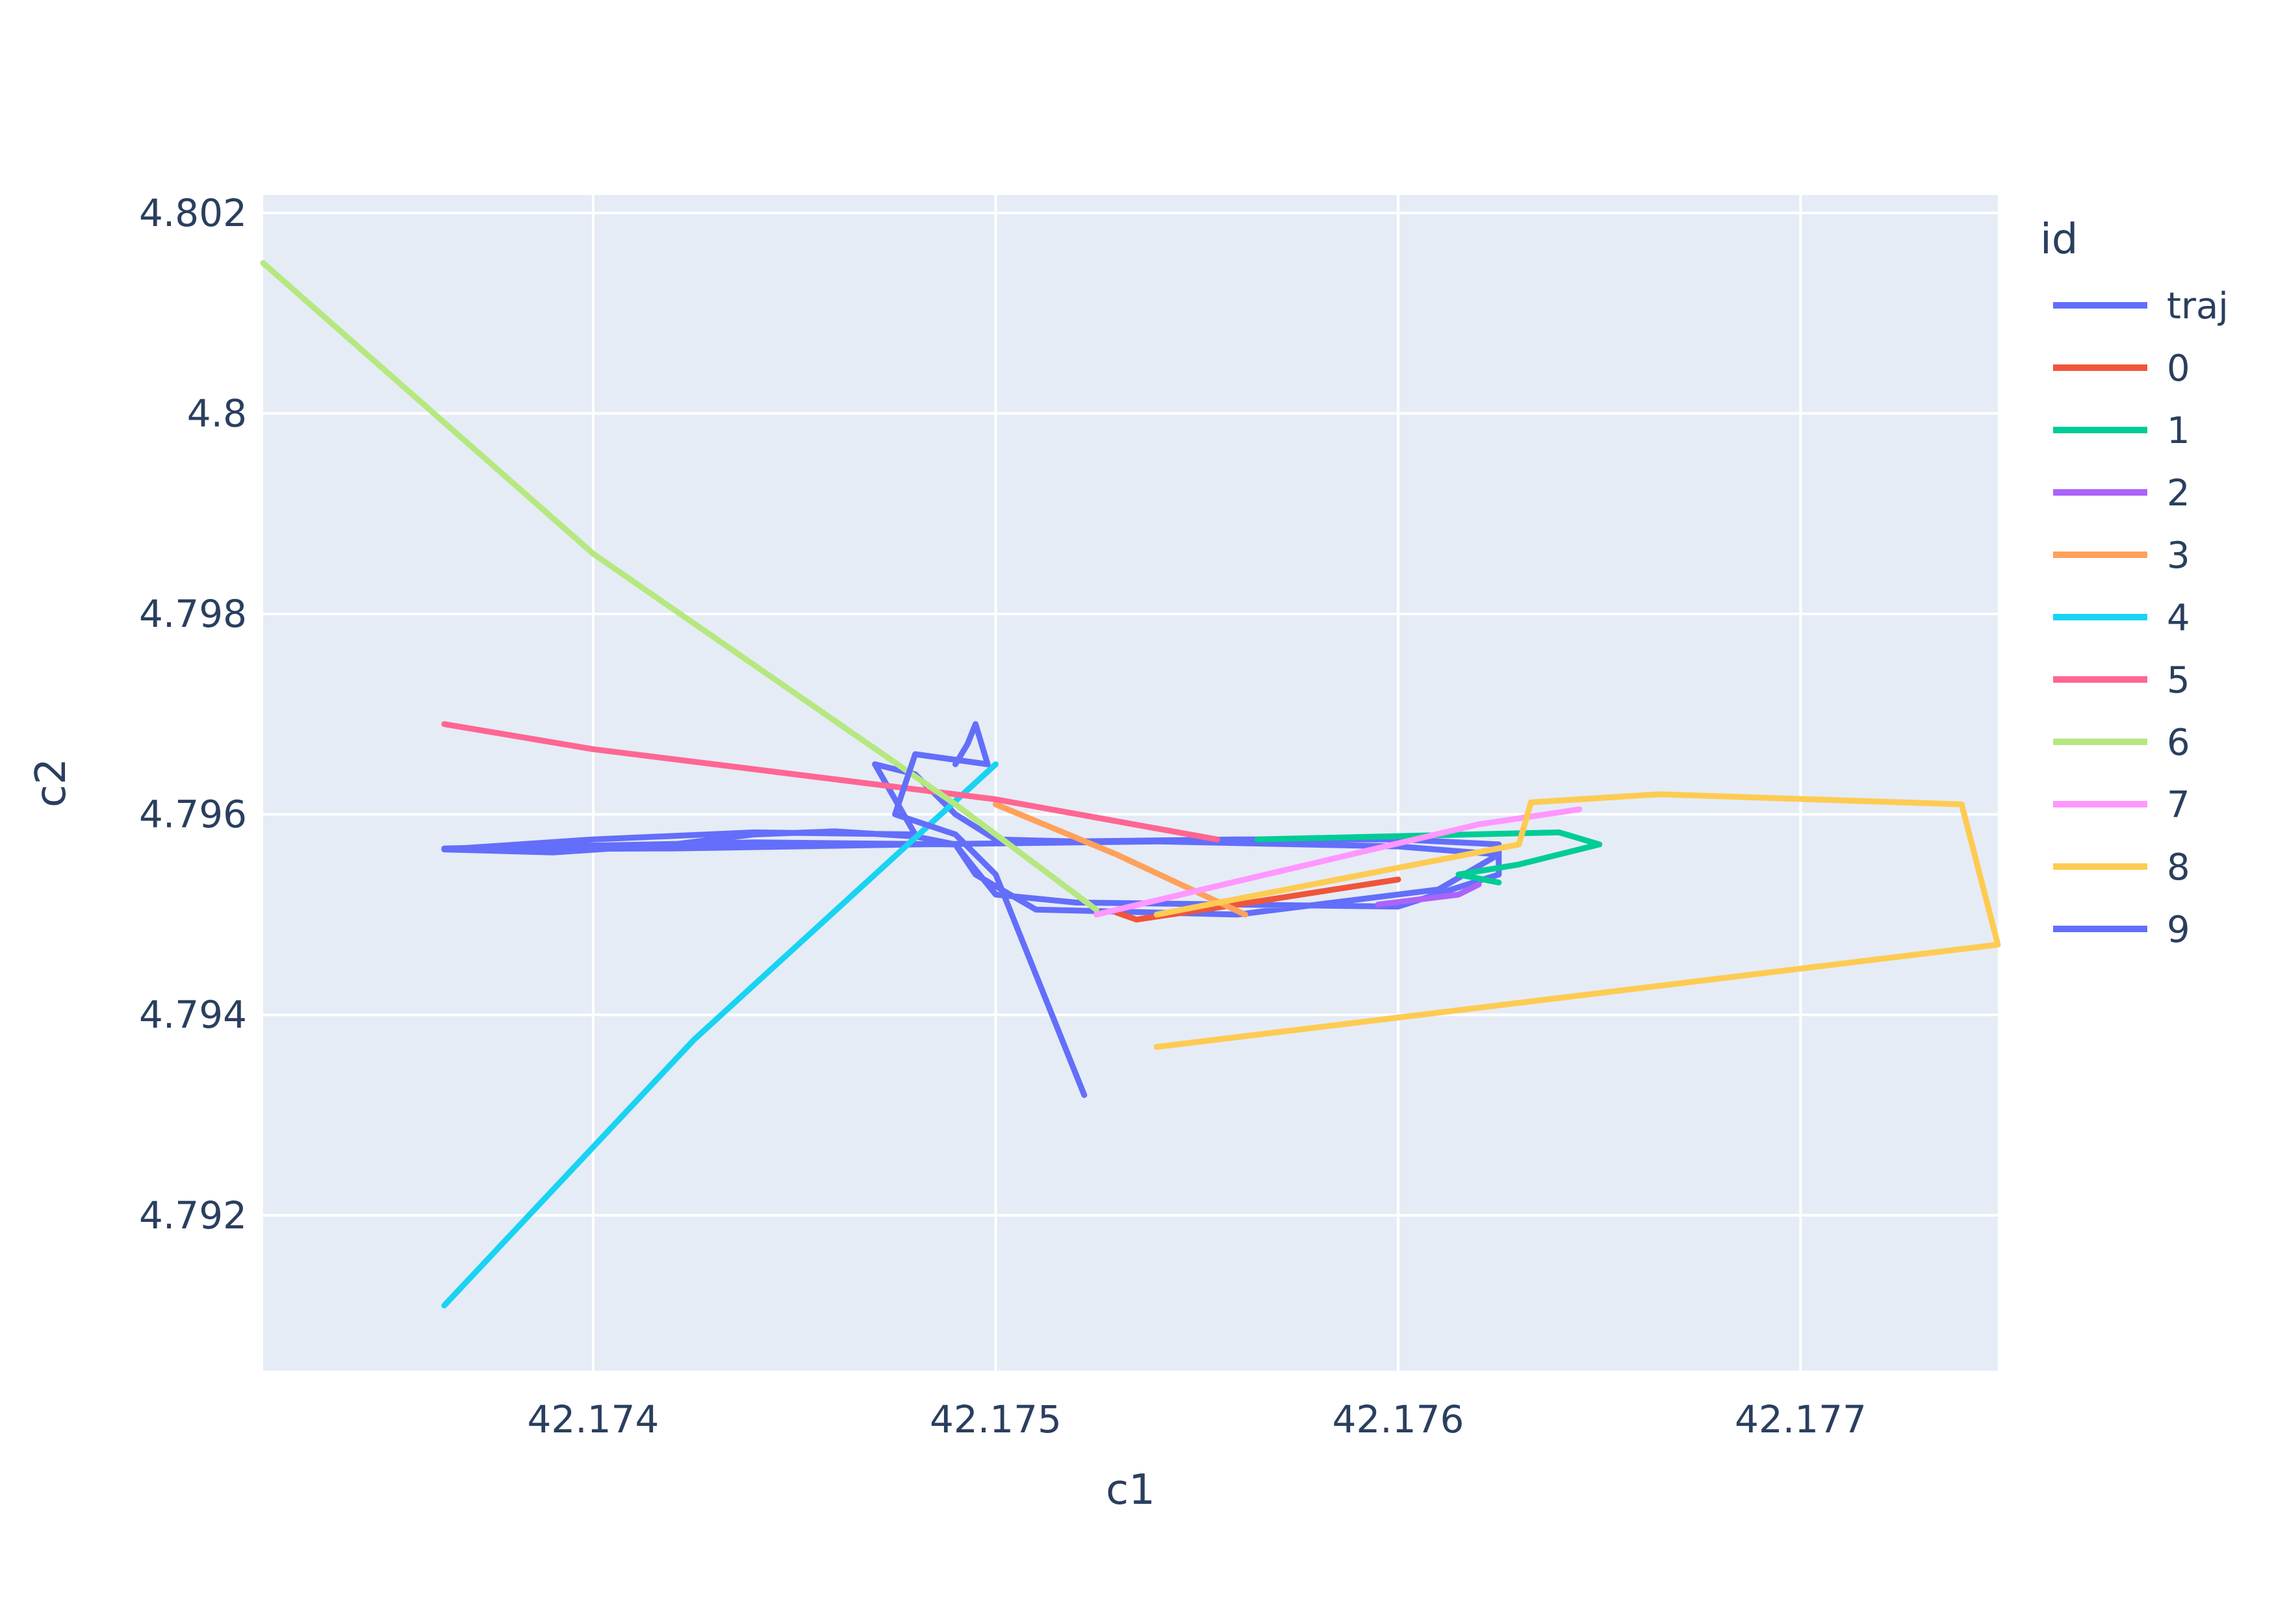  Describe the element at coordinates (193, 614) in the screenshot. I see `y-tick-label: 4.798` at that location.